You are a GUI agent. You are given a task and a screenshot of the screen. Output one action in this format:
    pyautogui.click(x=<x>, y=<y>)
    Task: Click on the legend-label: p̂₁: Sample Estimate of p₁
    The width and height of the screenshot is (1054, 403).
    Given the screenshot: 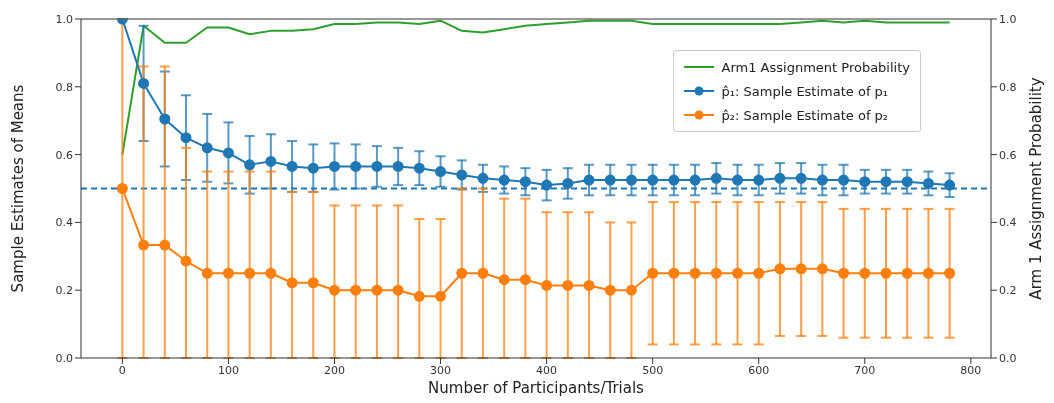 What is the action you would take?
    pyautogui.click(x=805, y=91)
    